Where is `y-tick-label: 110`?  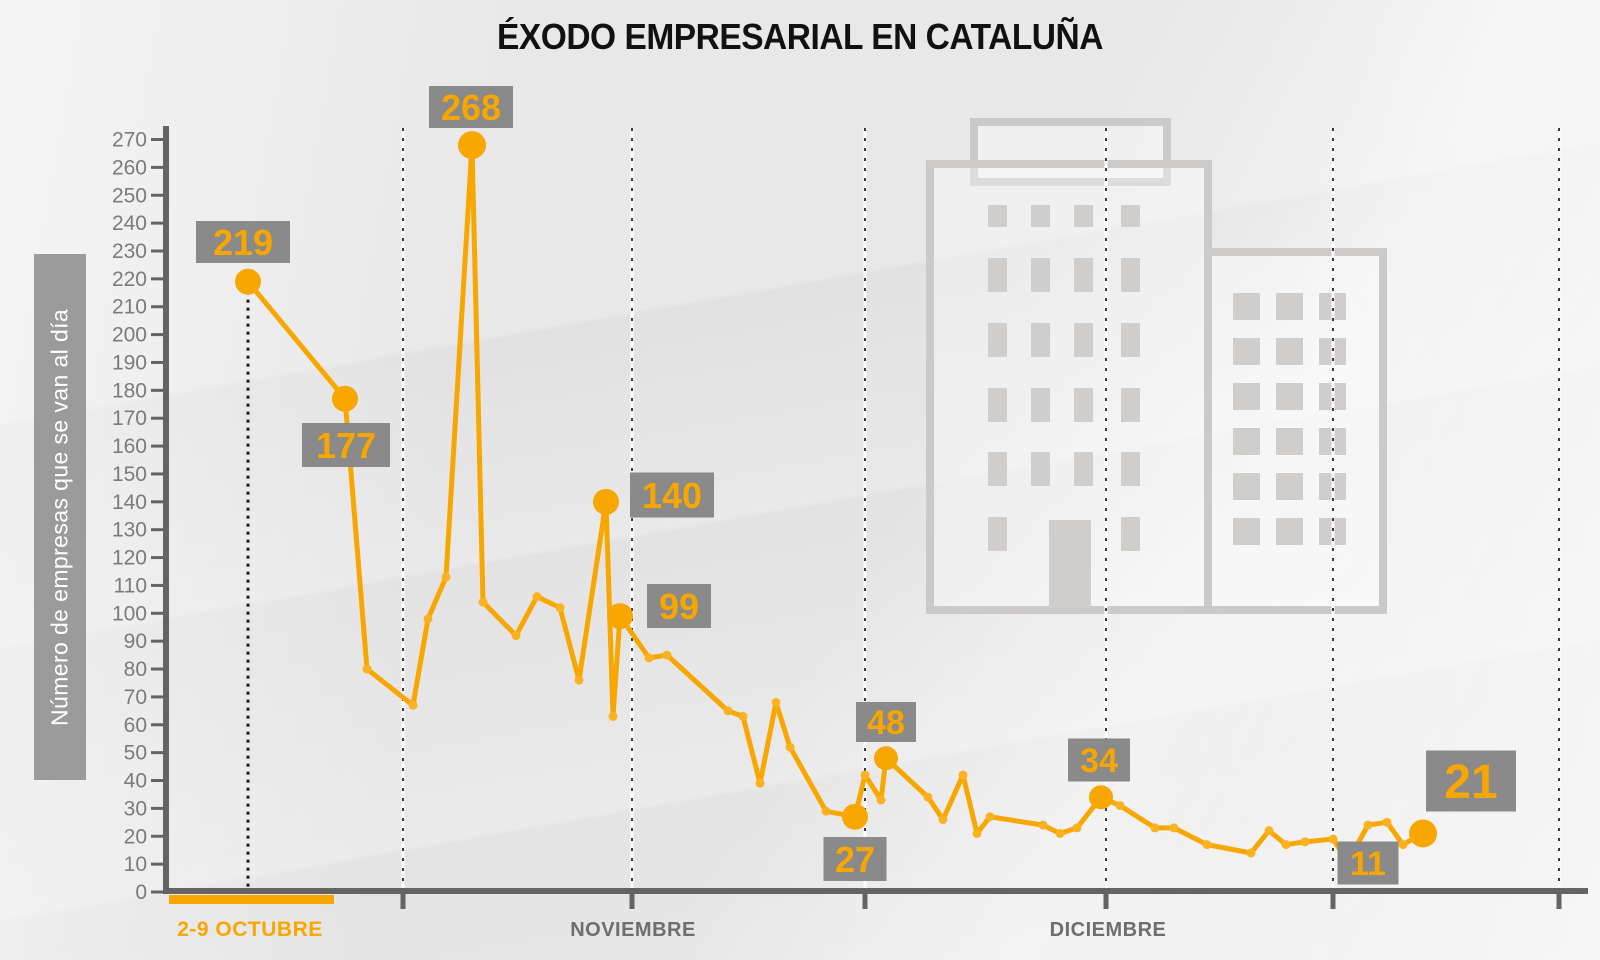 y-tick-label: 110 is located at coordinates (130, 585).